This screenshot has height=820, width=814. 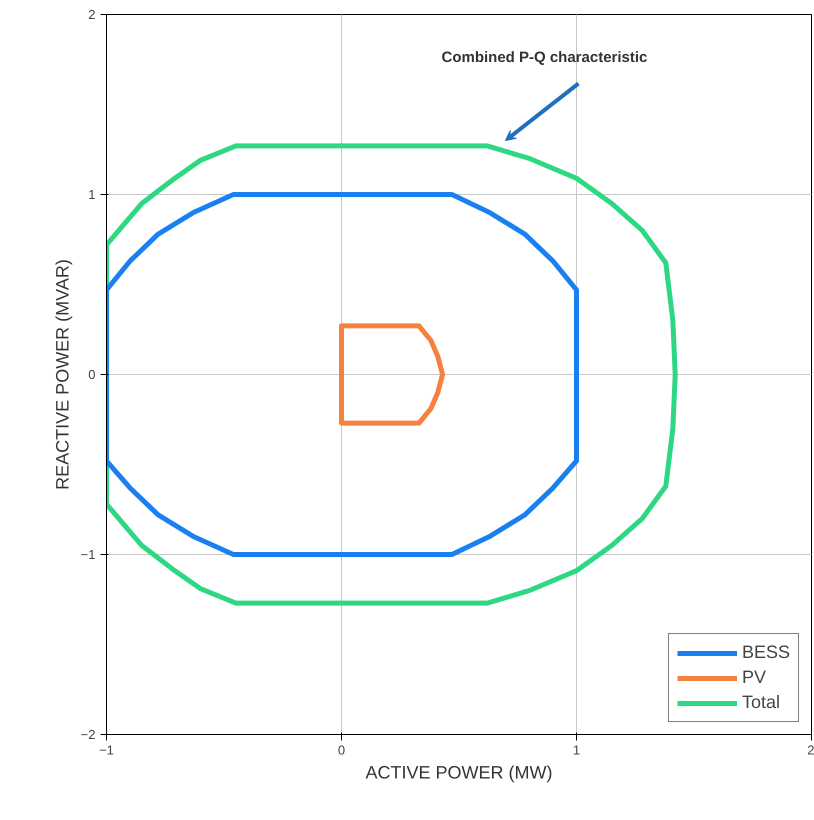 What do you see at coordinates (576, 750) in the screenshot?
I see `x-tick-label: 1` at bounding box center [576, 750].